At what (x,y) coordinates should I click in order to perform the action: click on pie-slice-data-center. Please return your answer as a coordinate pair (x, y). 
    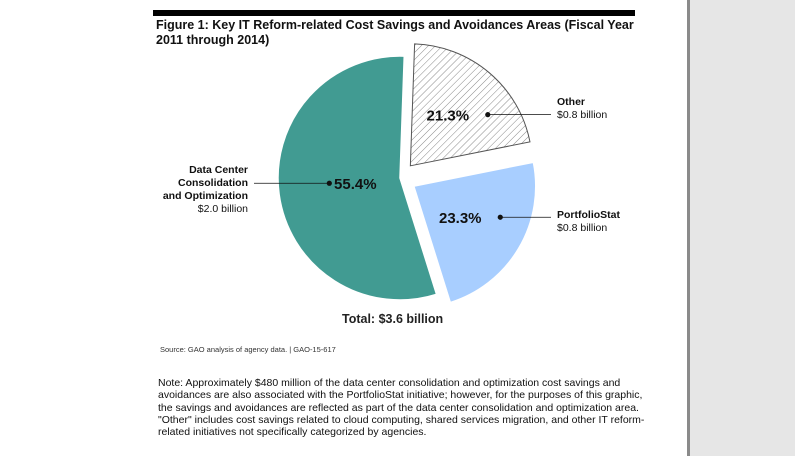
    Looking at the image, I should click on (357, 178).